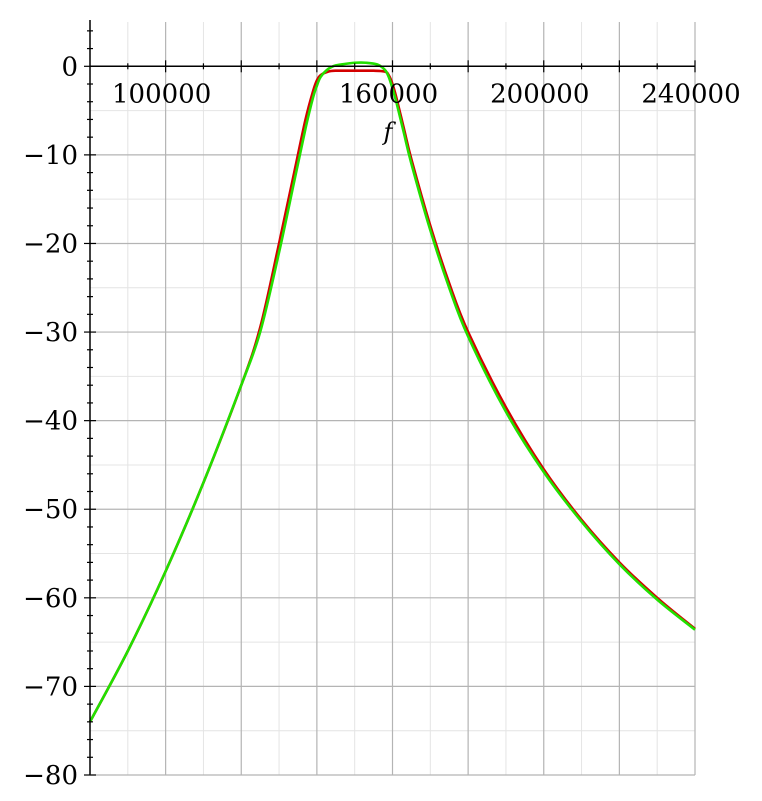 This screenshot has height=801, width=762. What do you see at coordinates (50, 422) in the screenshot?
I see `y-tick-label: −40` at bounding box center [50, 422].